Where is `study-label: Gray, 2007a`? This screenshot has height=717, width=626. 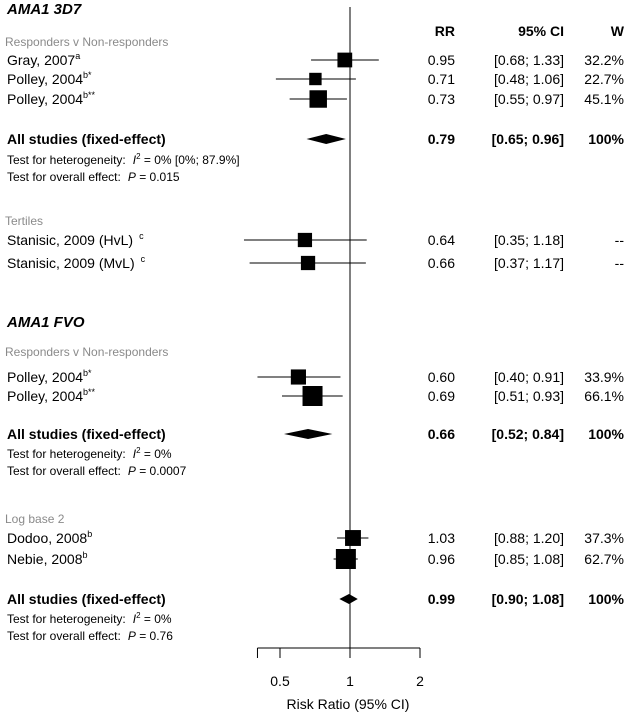 study-label: Gray, 2007a is located at coordinates (43, 59).